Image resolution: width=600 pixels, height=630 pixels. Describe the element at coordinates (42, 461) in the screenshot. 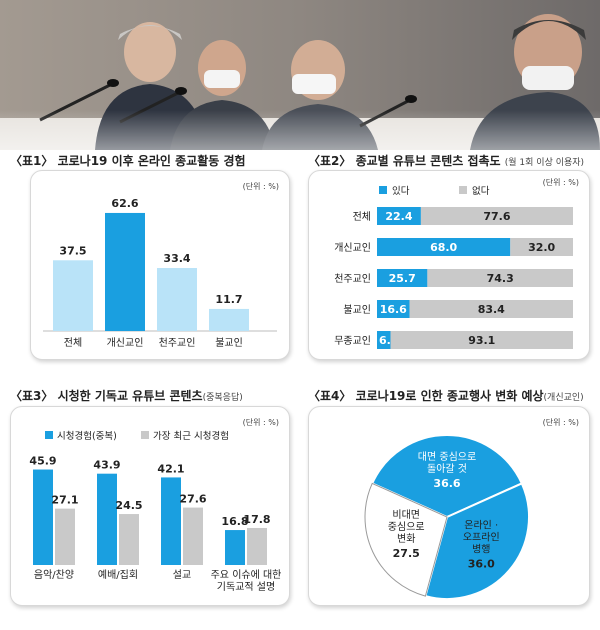

I see `chart3-value-label: 45.9` at that location.